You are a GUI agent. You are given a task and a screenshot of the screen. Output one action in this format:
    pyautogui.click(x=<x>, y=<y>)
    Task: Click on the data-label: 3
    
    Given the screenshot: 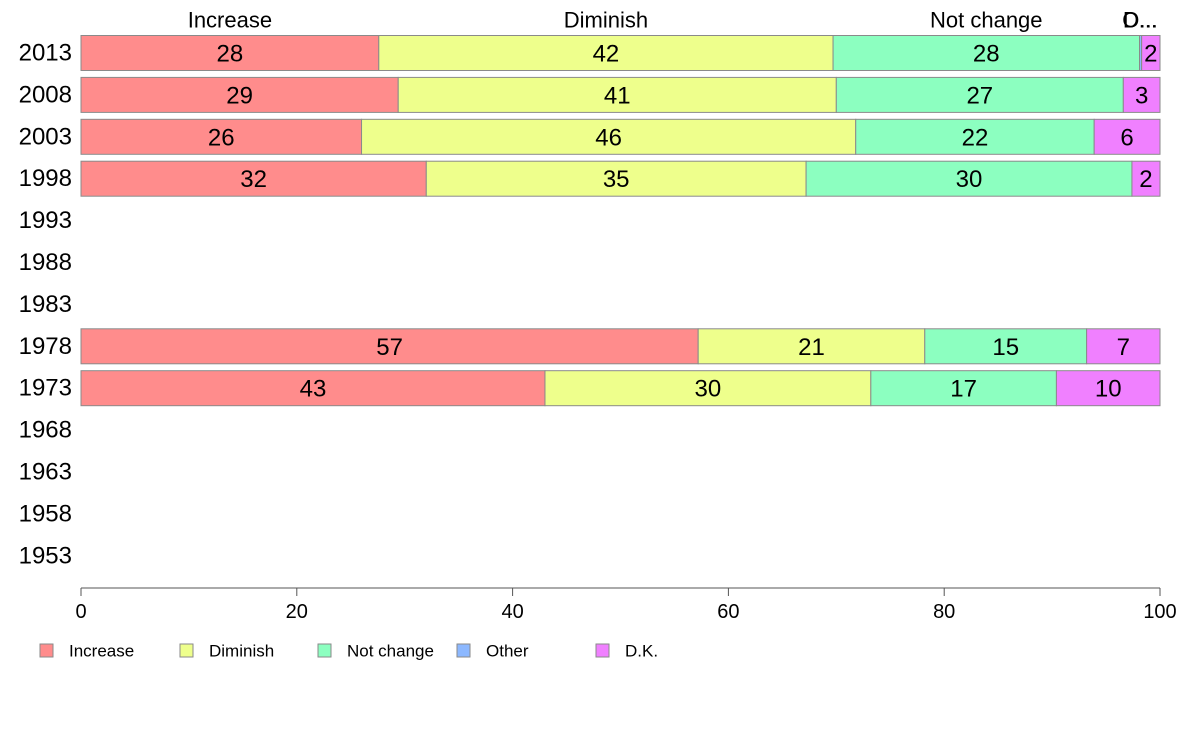 What is the action you would take?
    pyautogui.click(x=1141, y=95)
    